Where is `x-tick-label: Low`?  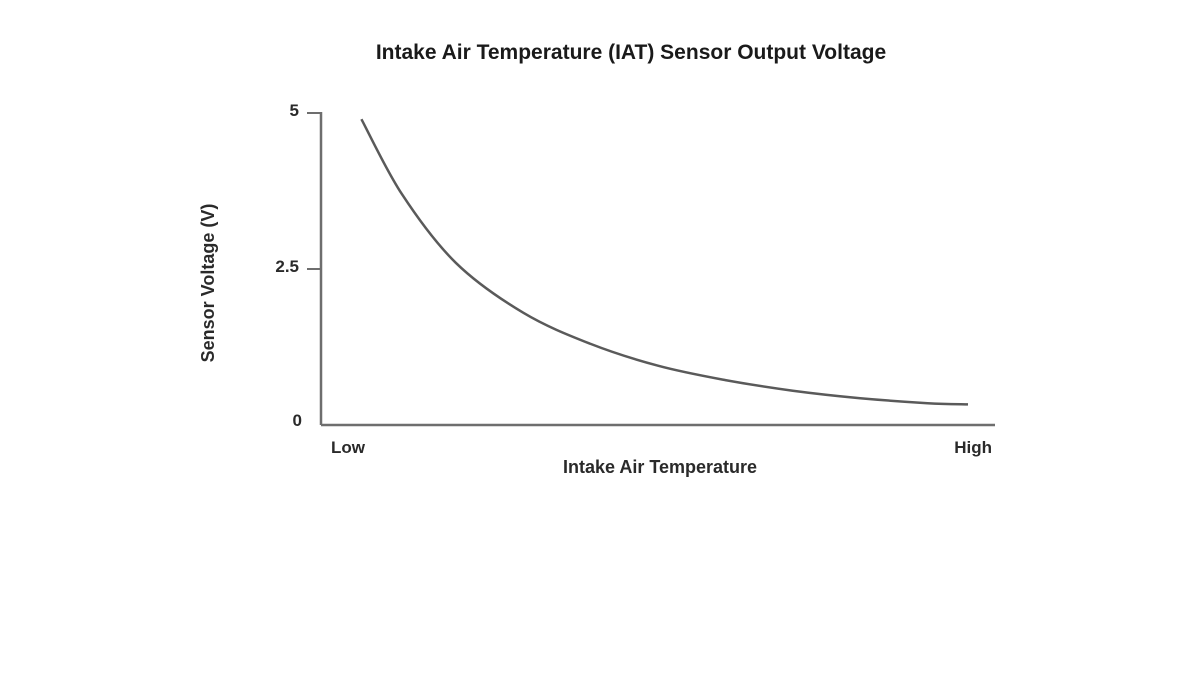 x-tick-label: Low is located at coordinates (348, 447).